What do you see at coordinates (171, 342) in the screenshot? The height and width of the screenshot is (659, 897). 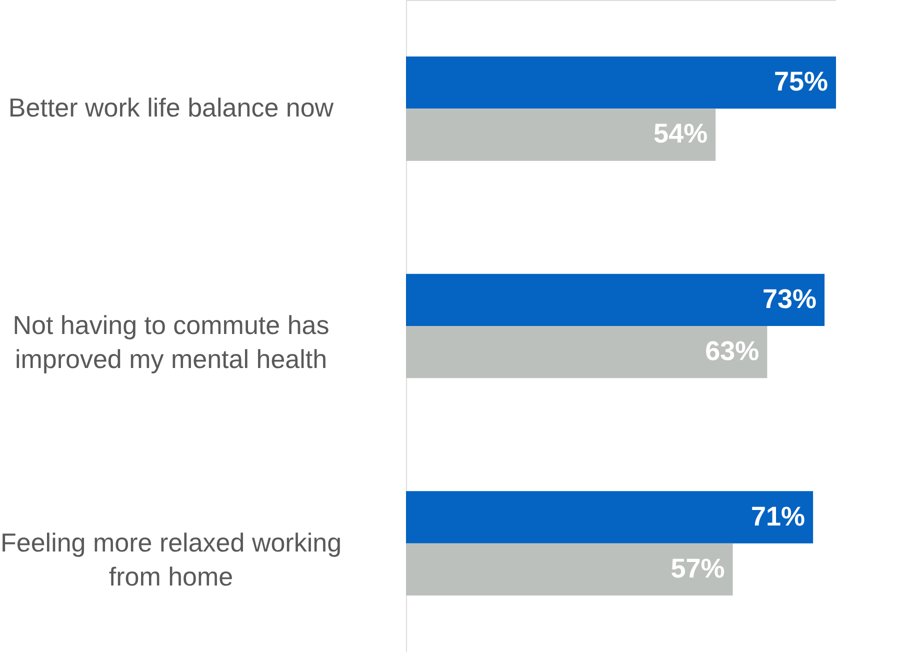 I see `y-tick-label: Not having to commute has improved my mental health` at bounding box center [171, 342].